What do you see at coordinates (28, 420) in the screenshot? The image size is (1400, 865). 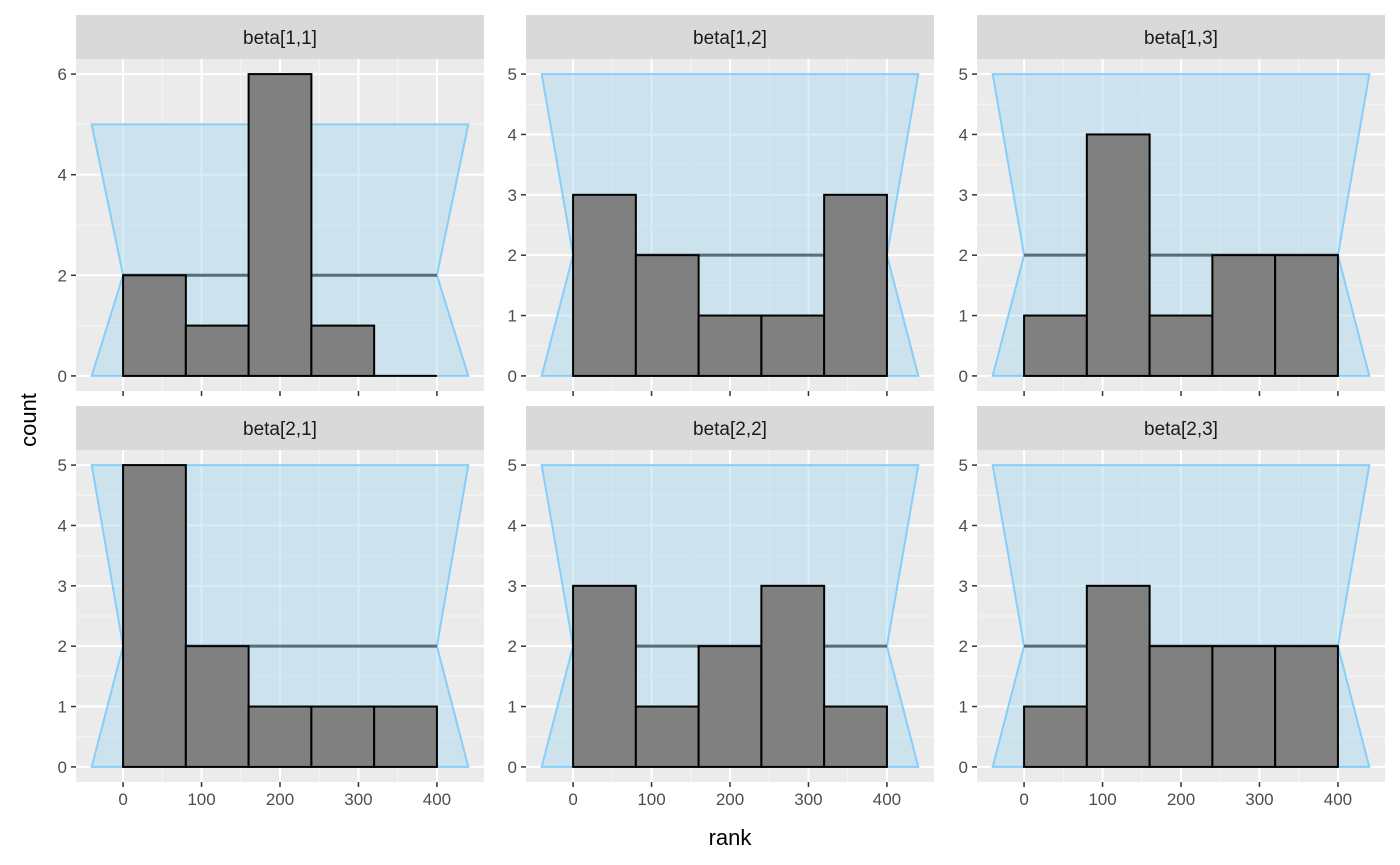 I see `y-axis-title: count` at bounding box center [28, 420].